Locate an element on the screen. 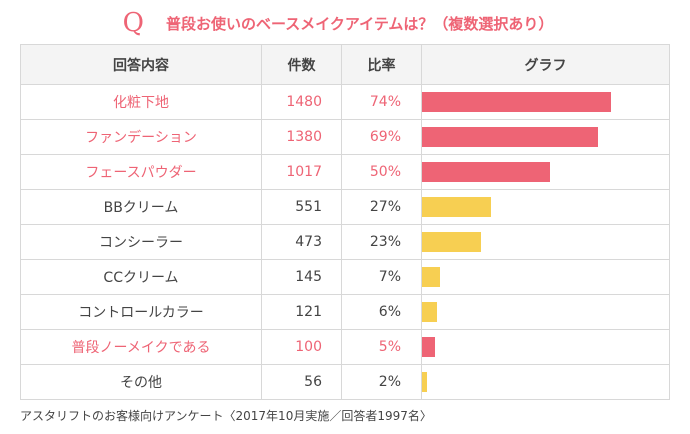  table-row: 化粧下地 1480 74% is located at coordinates (345, 102).